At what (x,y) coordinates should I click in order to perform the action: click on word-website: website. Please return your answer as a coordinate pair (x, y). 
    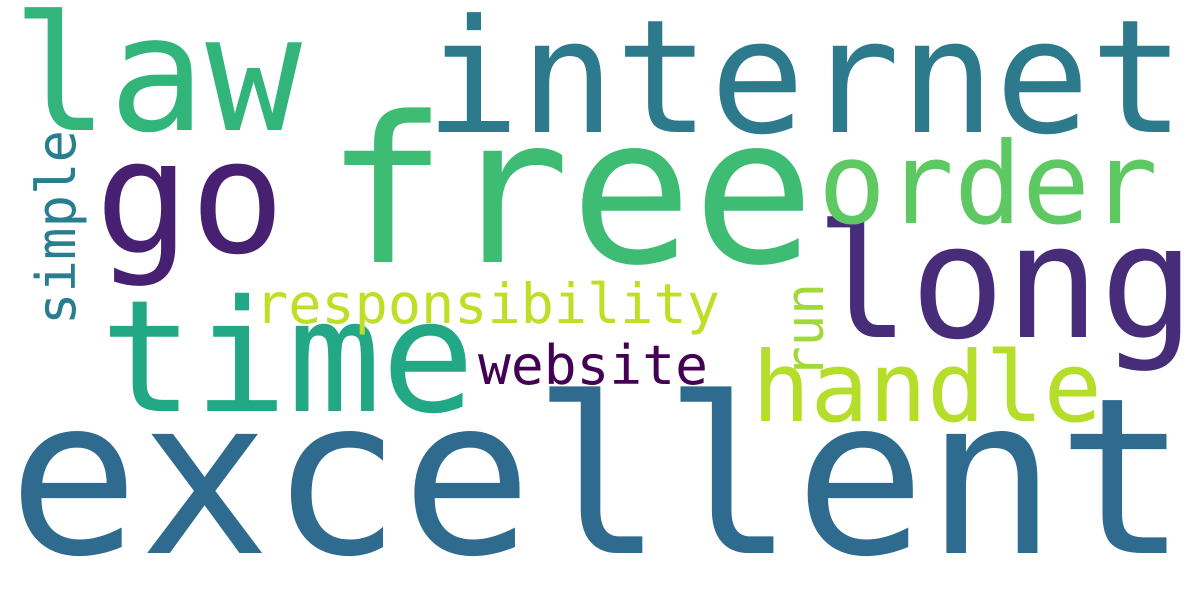
    Looking at the image, I should click on (593, 365).